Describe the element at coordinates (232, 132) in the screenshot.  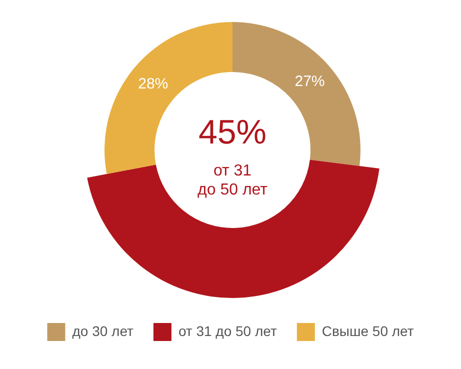
I see `text: 45%` at that location.